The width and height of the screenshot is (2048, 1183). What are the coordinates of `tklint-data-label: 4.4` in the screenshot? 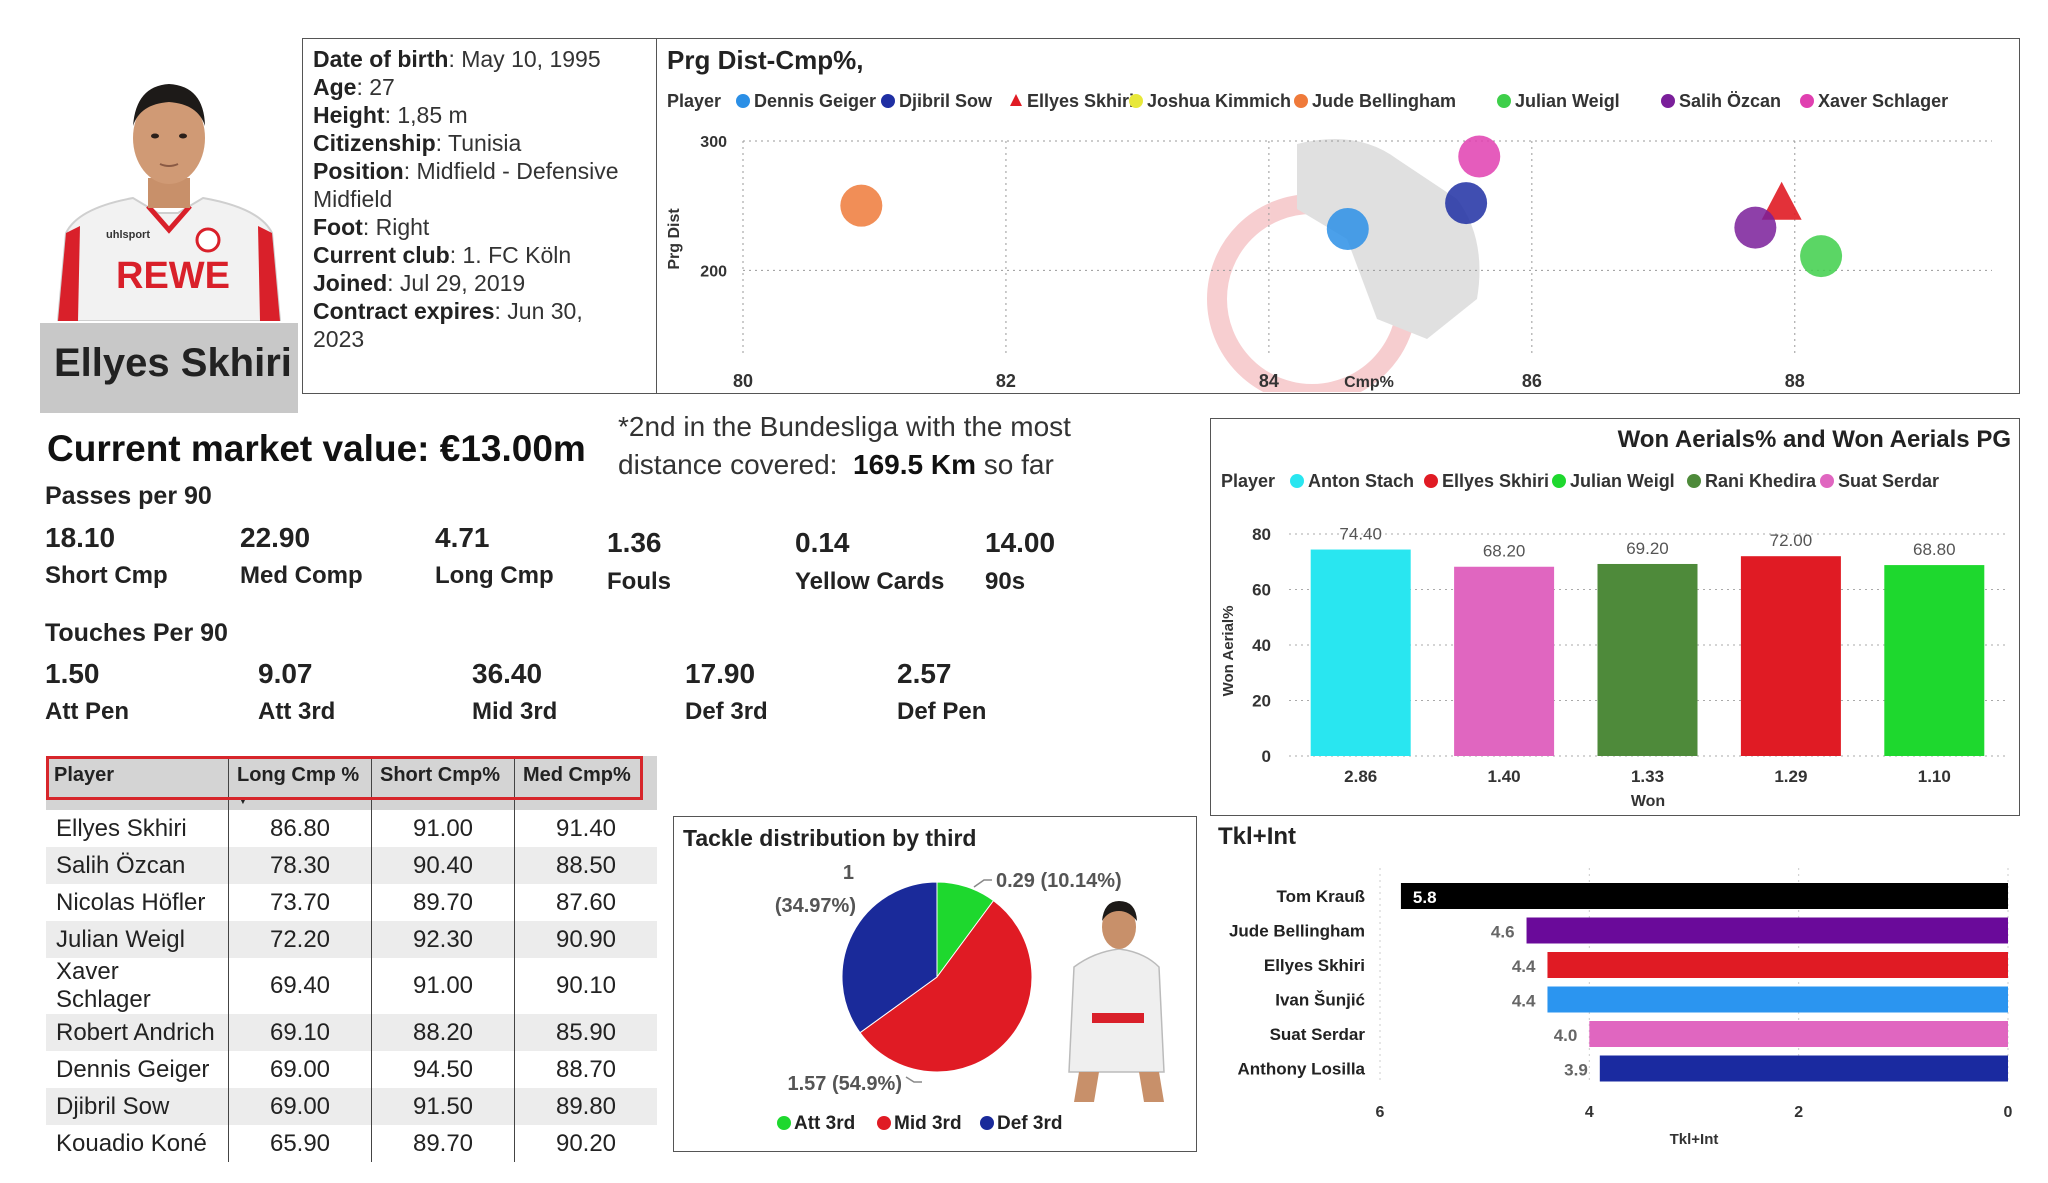 It's located at (1524, 966).